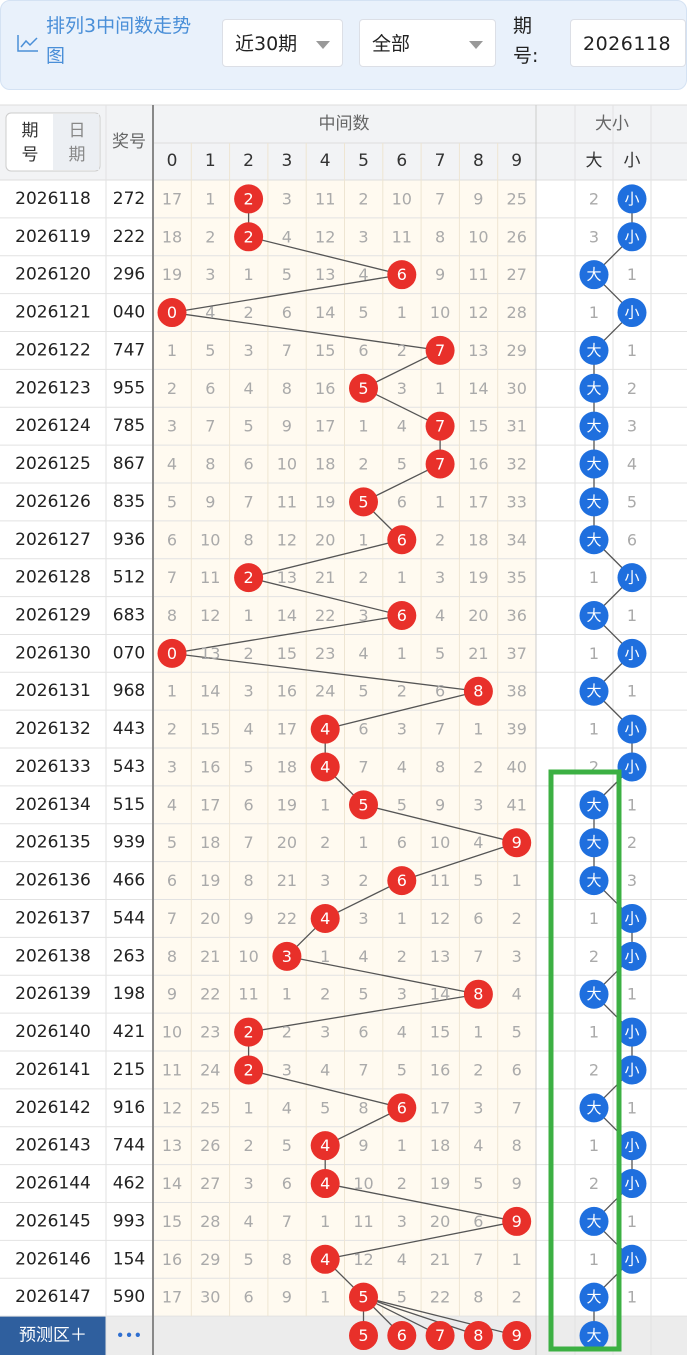  I want to click on issue: 2026119, so click(53, 237).